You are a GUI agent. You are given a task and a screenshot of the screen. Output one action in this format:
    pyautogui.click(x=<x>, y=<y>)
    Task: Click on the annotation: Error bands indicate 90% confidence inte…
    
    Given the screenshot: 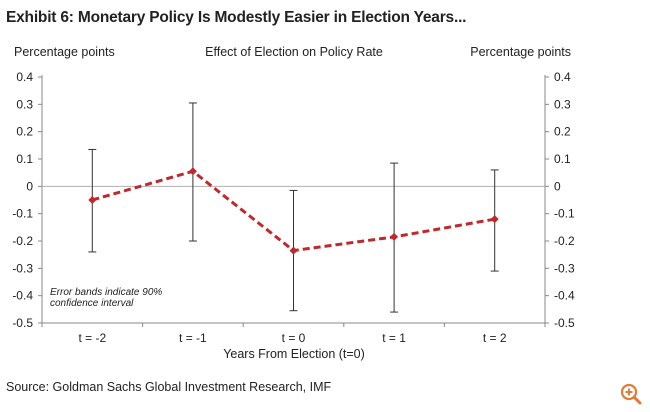 What is the action you would take?
    pyautogui.click(x=106, y=298)
    